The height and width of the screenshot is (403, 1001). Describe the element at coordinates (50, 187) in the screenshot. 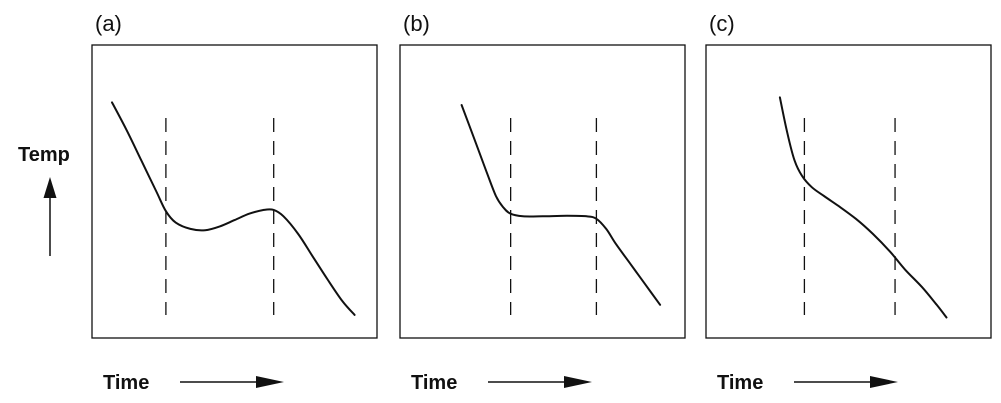

I see `temp-arrow-head` at that location.